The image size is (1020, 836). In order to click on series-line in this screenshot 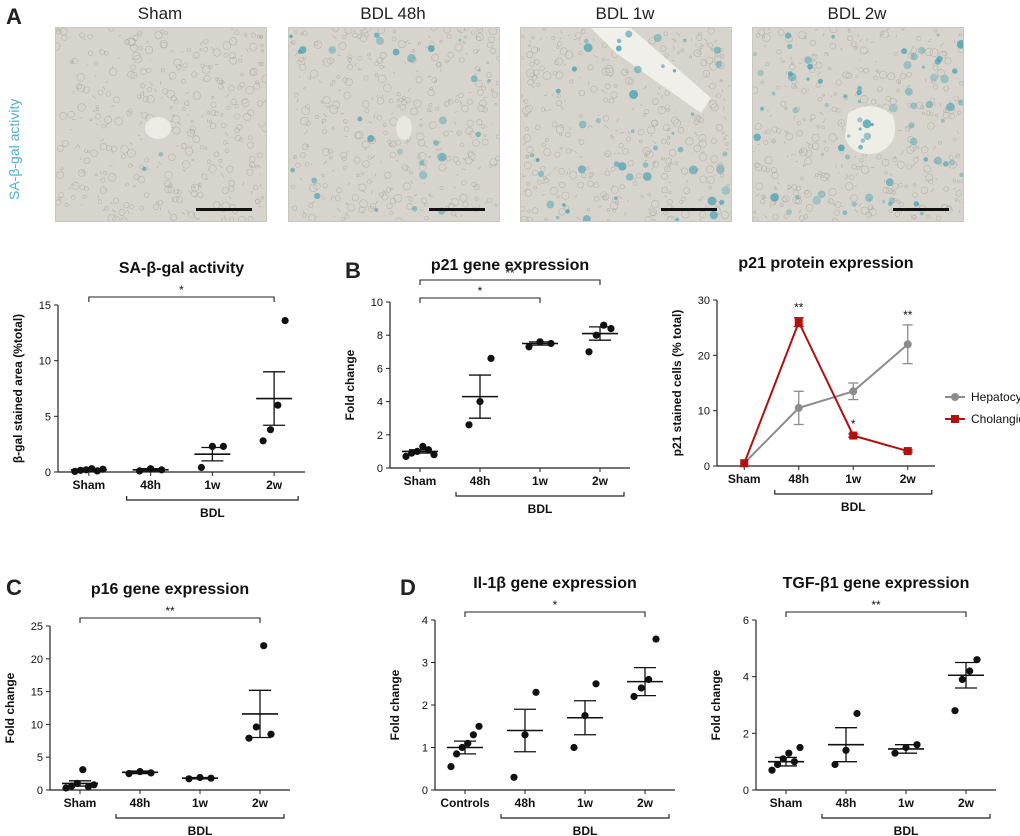, I will do `click(826, 403)`.